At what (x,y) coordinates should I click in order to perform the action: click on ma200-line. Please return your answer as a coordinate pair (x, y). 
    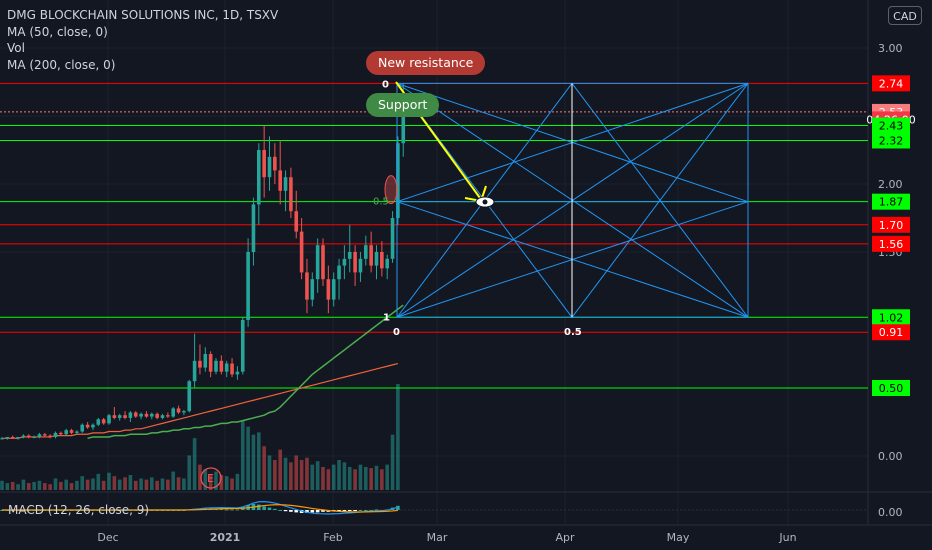
    Looking at the image, I should click on (200, 400).